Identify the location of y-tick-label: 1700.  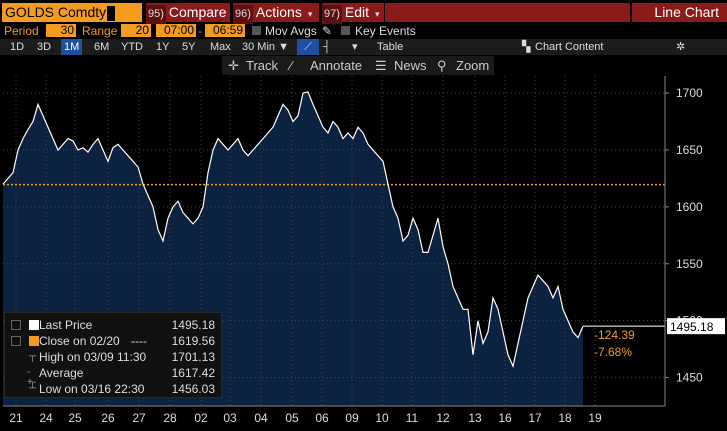
(689, 93).